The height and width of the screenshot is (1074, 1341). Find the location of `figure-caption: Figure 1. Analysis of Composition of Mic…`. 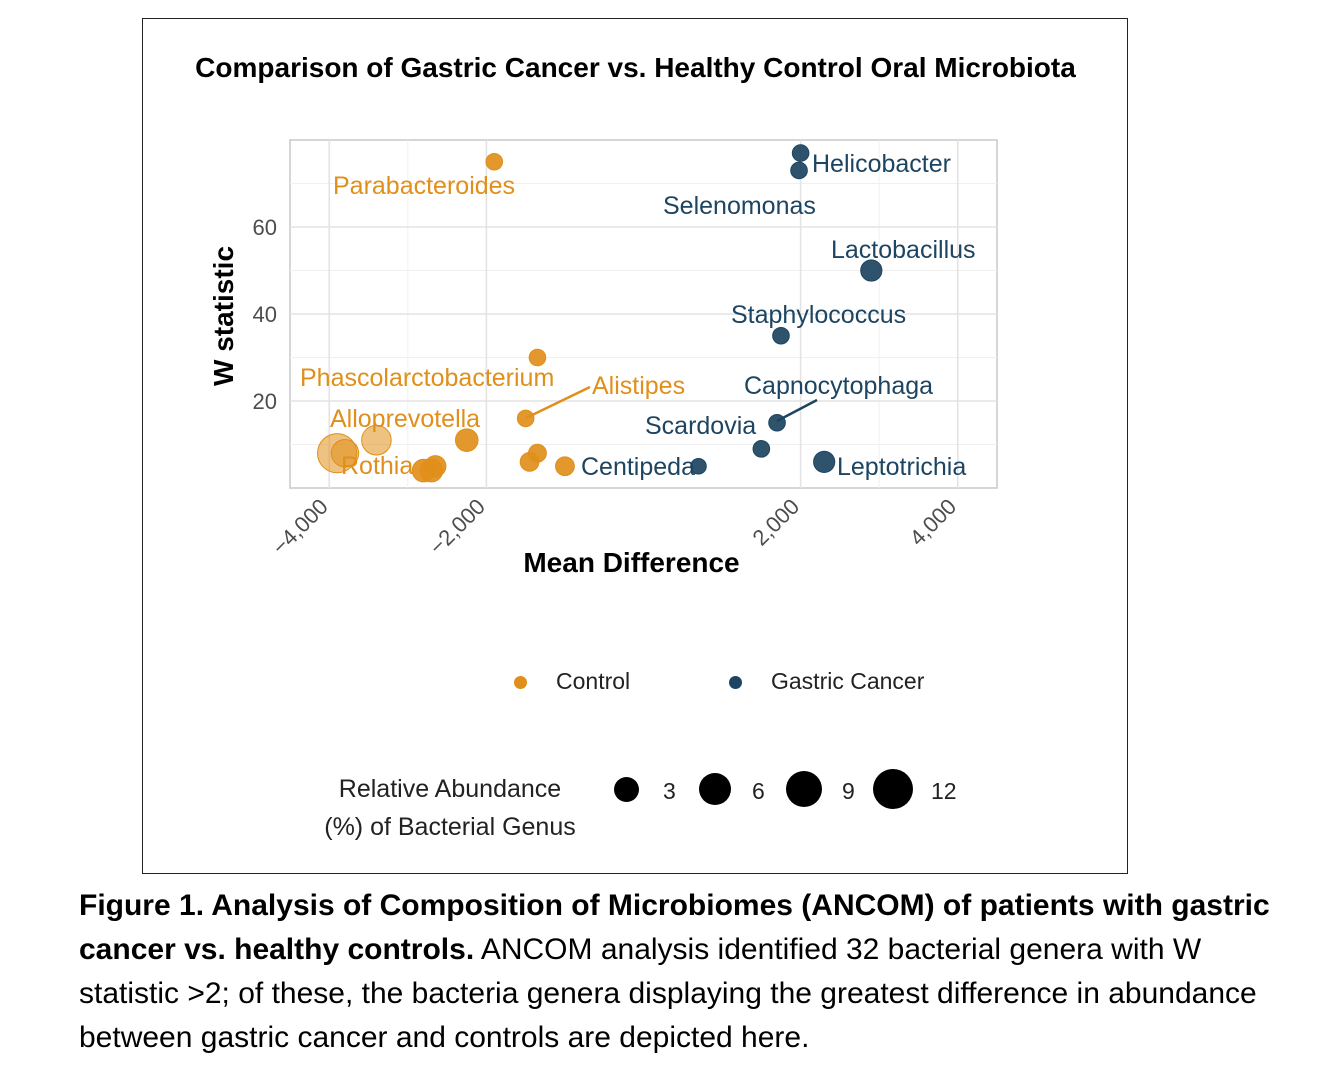

figure-caption: Figure 1. Analysis of Composition of Mic… is located at coordinates (689, 972).